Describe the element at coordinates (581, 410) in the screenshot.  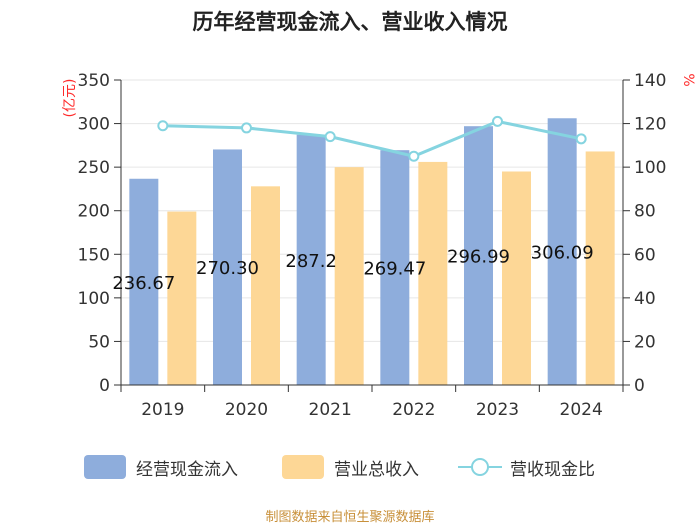
I see `x-tick-label: 2024` at that location.